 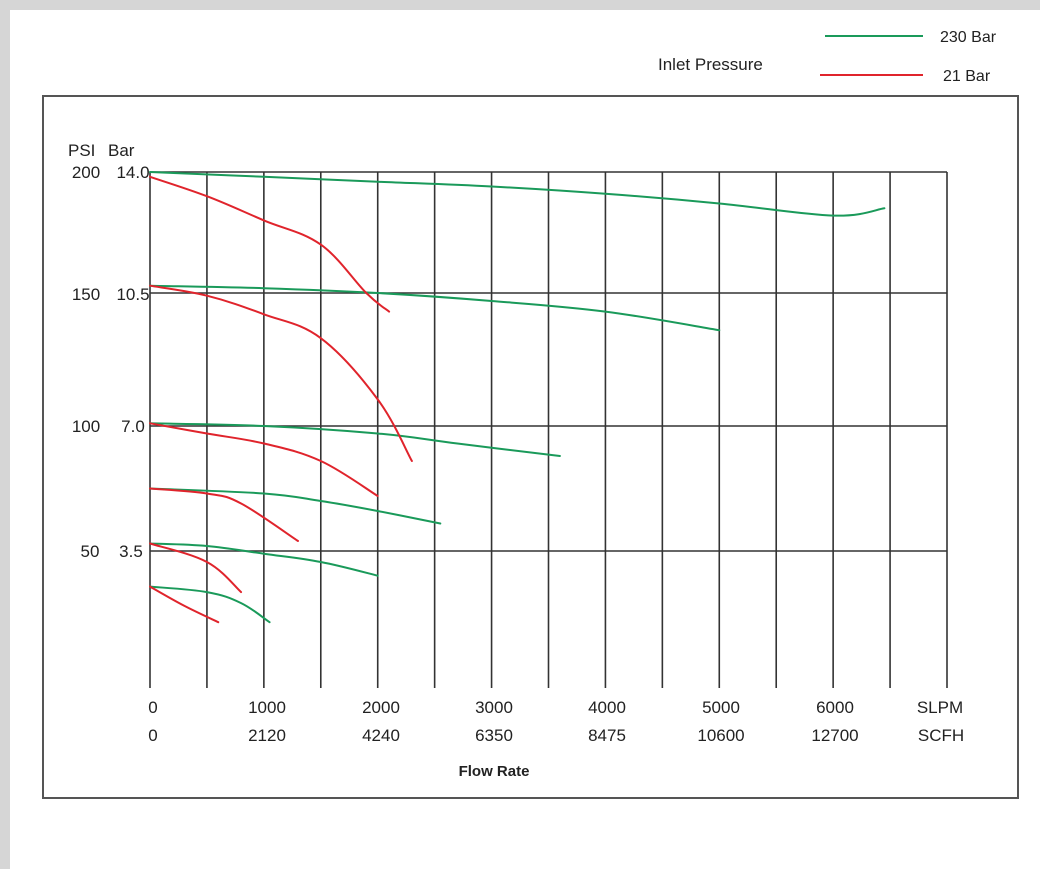 What do you see at coordinates (133, 426) in the screenshot?
I see `y-tick-bar: 7.0` at bounding box center [133, 426].